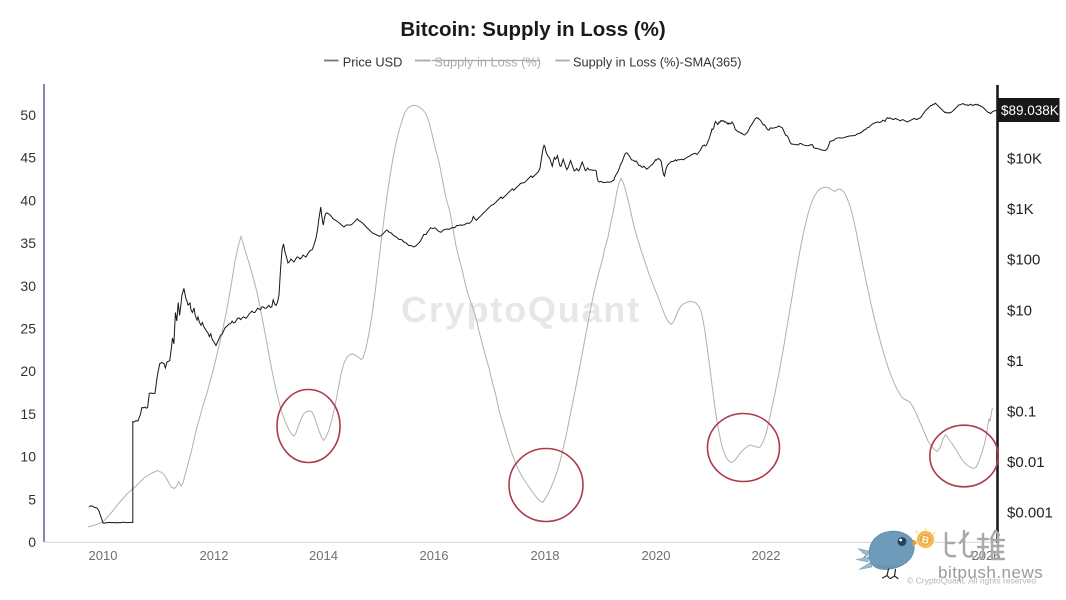  What do you see at coordinates (1019, 310) in the screenshot?
I see `svg-text: $10` at bounding box center [1019, 310].